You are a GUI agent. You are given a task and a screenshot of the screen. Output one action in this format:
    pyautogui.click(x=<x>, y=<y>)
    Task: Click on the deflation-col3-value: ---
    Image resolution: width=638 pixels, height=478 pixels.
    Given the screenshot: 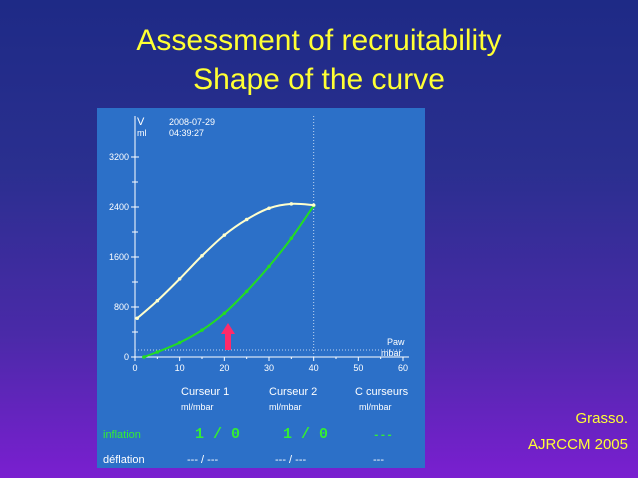 What is the action you would take?
    pyautogui.click(x=378, y=460)
    